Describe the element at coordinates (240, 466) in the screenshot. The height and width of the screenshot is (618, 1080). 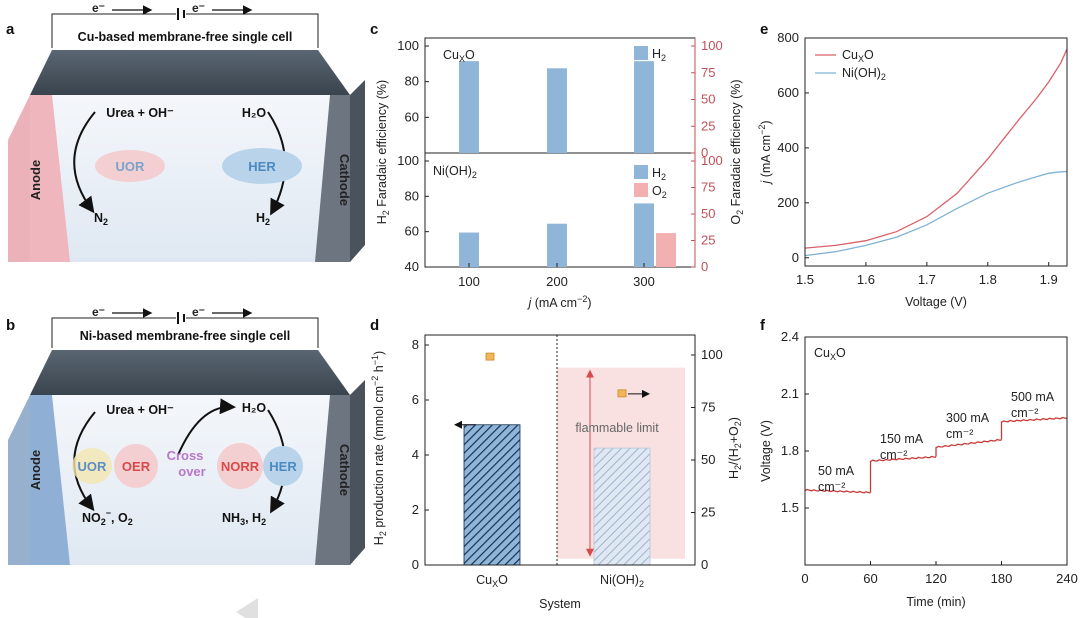
I see `norr-bubble-b` at that location.